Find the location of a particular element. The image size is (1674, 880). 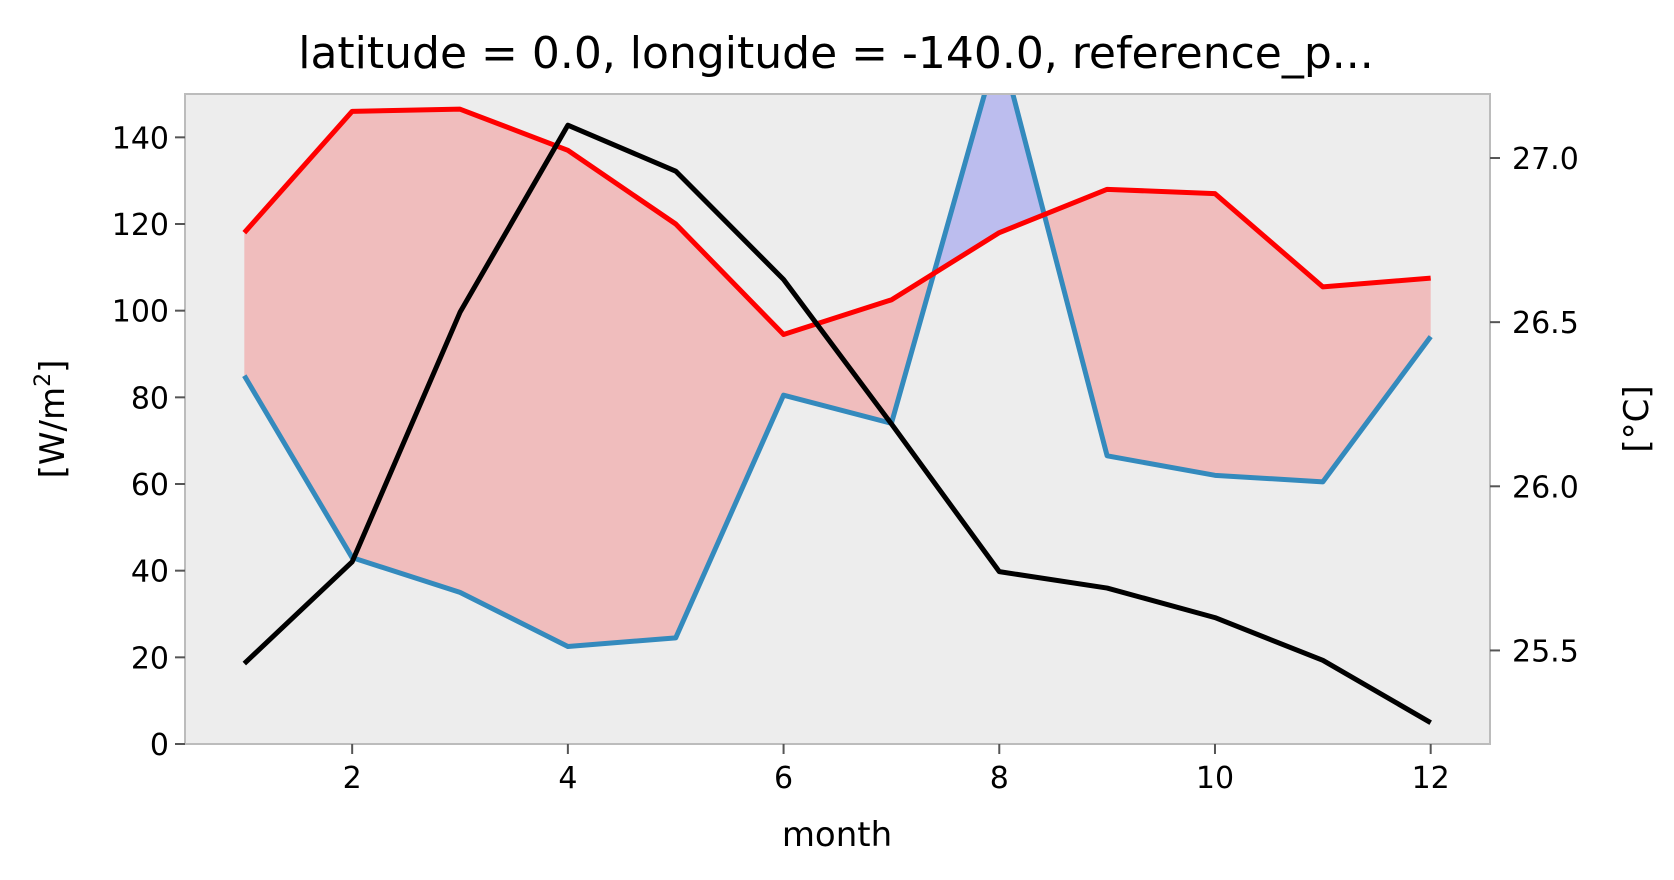

y-left-tick-label: 100 is located at coordinates (140, 312).